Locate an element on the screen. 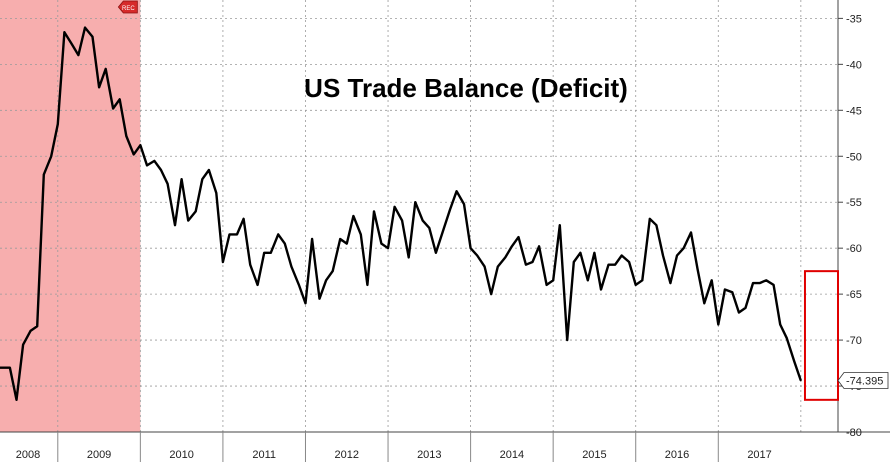 Image resolution: width=890 pixels, height=467 pixels. y-tick-label: -80 is located at coordinates (854, 433).